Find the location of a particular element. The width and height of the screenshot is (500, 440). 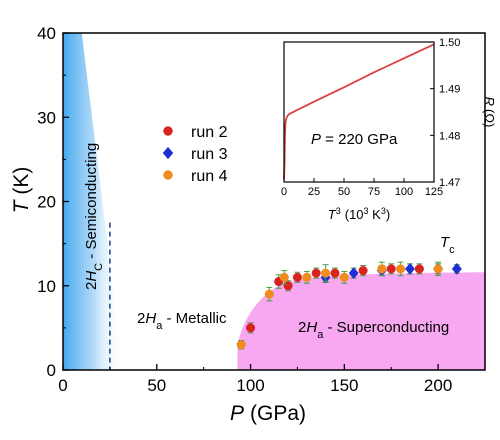

y-tick-label: 10 is located at coordinates (46, 286).